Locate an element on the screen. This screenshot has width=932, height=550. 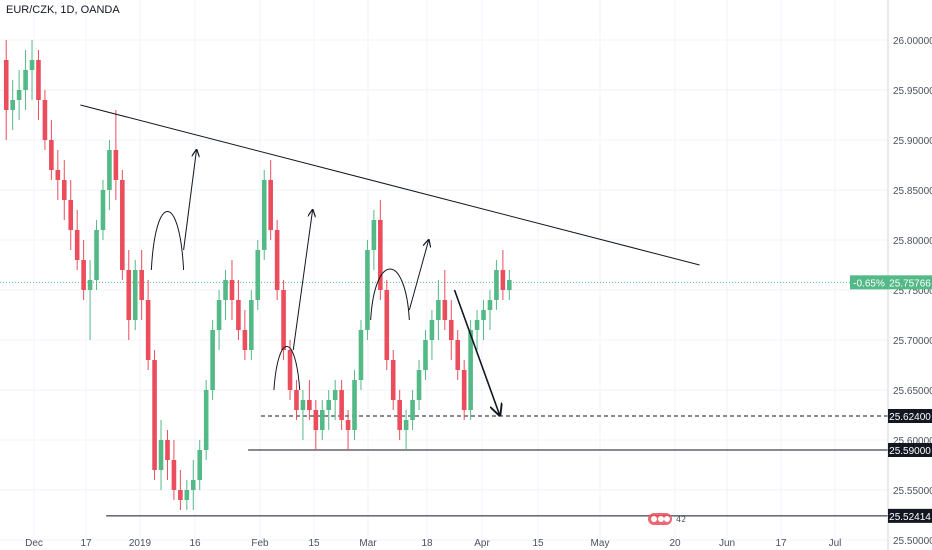
tradingview-logo: 42 is located at coordinates (667, 519).